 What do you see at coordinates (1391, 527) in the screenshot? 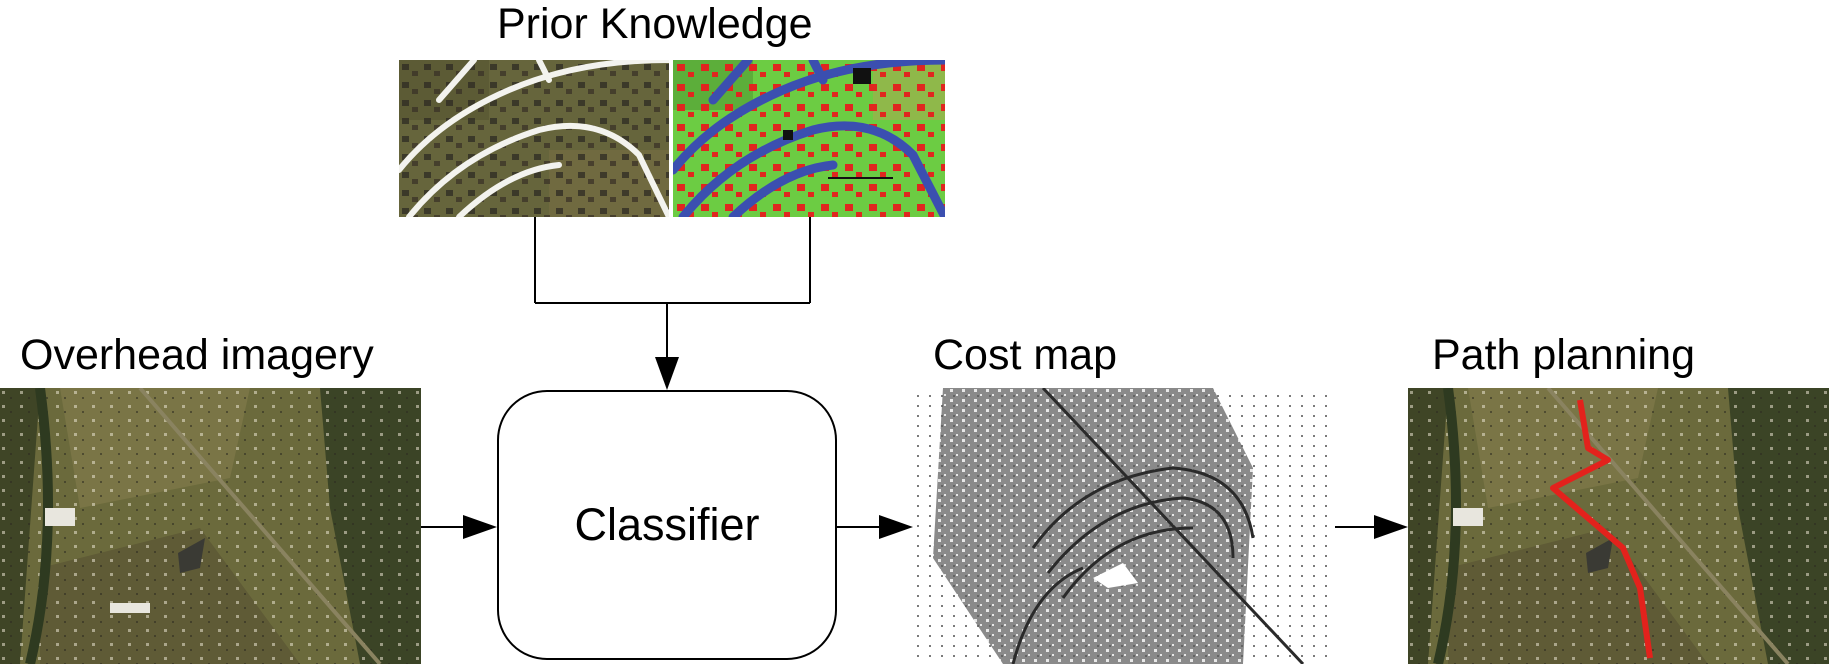
I see `arrow-costmap-to-path` at bounding box center [1391, 527].